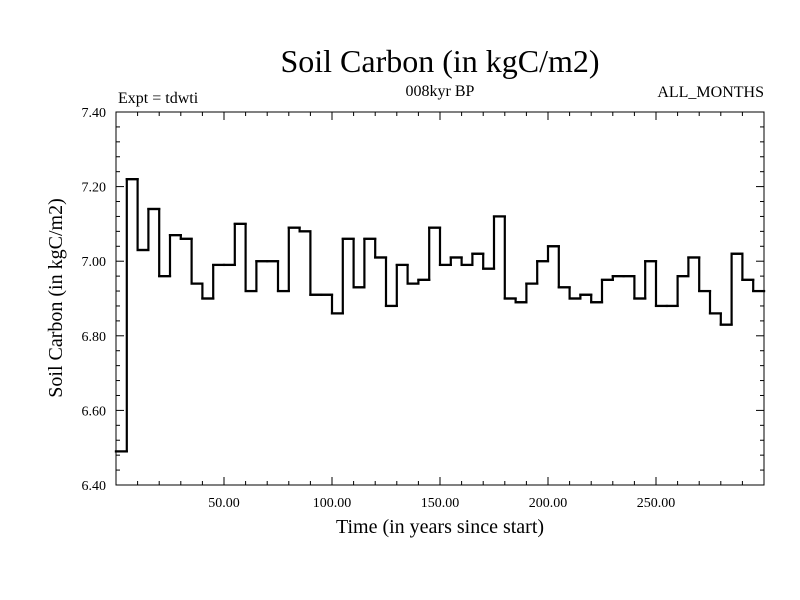 Image resolution: width=800 pixels, height=600 pixels. I want to click on y-tick-label: 7.20, so click(94, 188).